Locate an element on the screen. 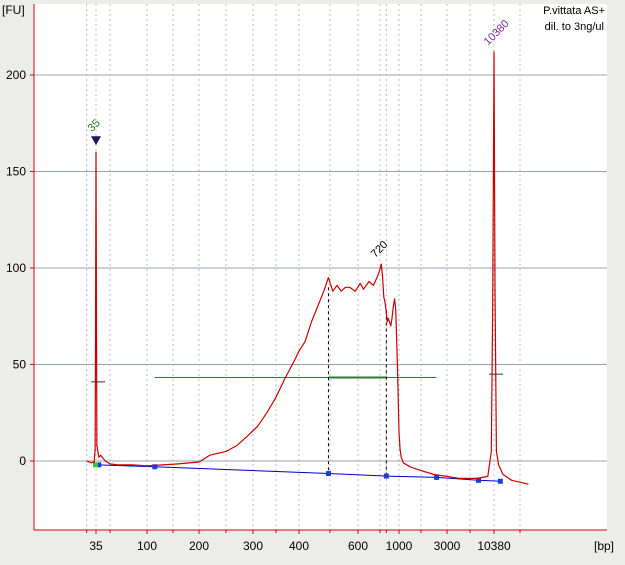  y-tick-labels: 0 50 100 150 200 is located at coordinates (20, 268).